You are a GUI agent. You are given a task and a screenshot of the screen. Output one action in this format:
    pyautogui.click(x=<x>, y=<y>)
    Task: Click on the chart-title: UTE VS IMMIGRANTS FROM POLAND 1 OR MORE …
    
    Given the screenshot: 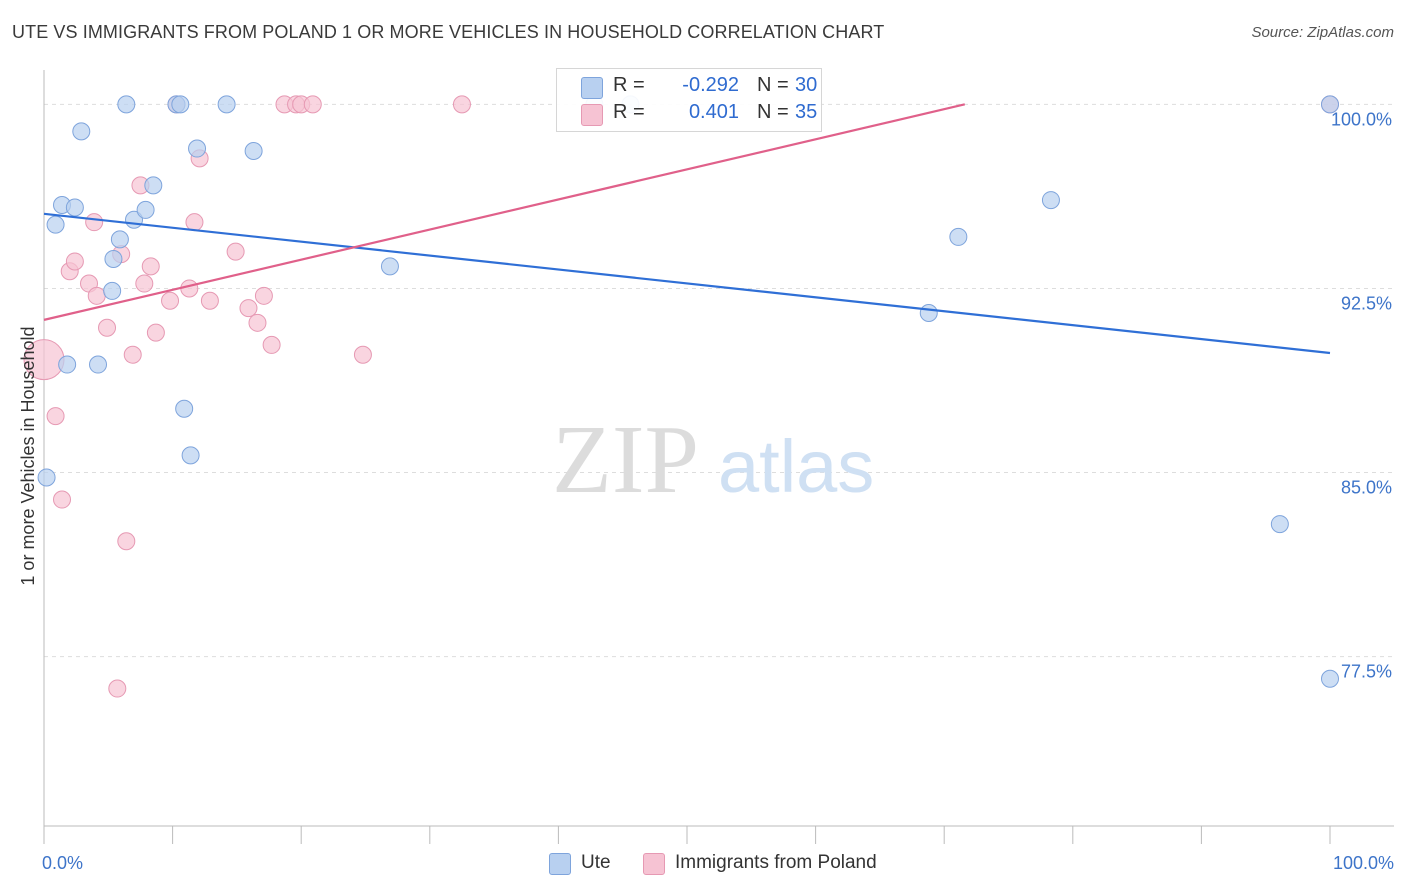 What is the action you would take?
    pyautogui.click(x=448, y=32)
    